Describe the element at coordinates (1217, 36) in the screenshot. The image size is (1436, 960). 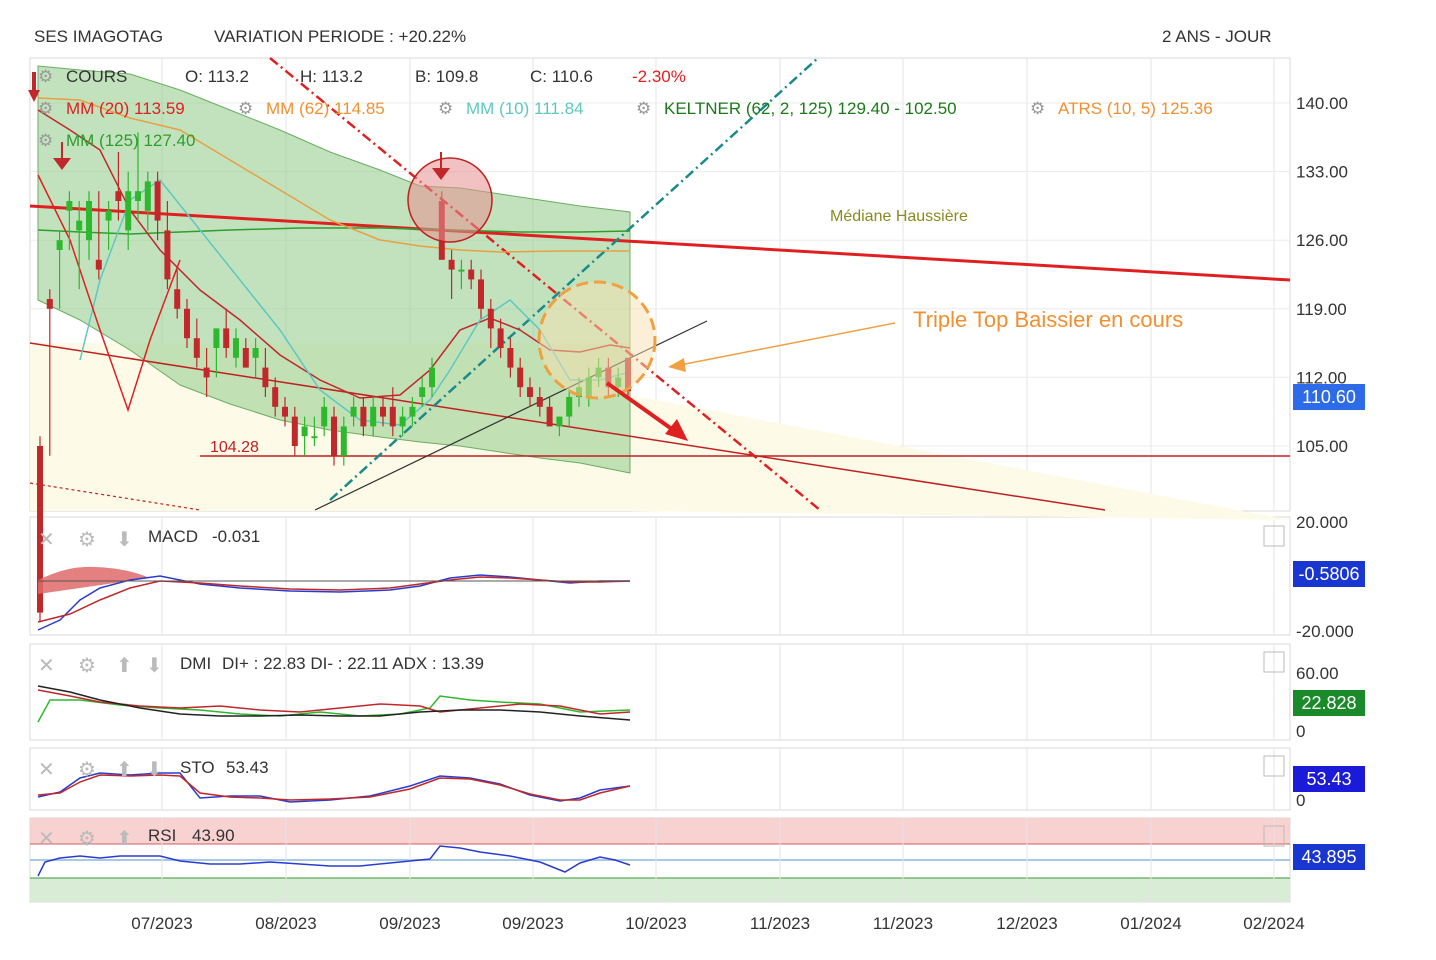
I see `period-selector: 2 ANS - JOUR` at that location.